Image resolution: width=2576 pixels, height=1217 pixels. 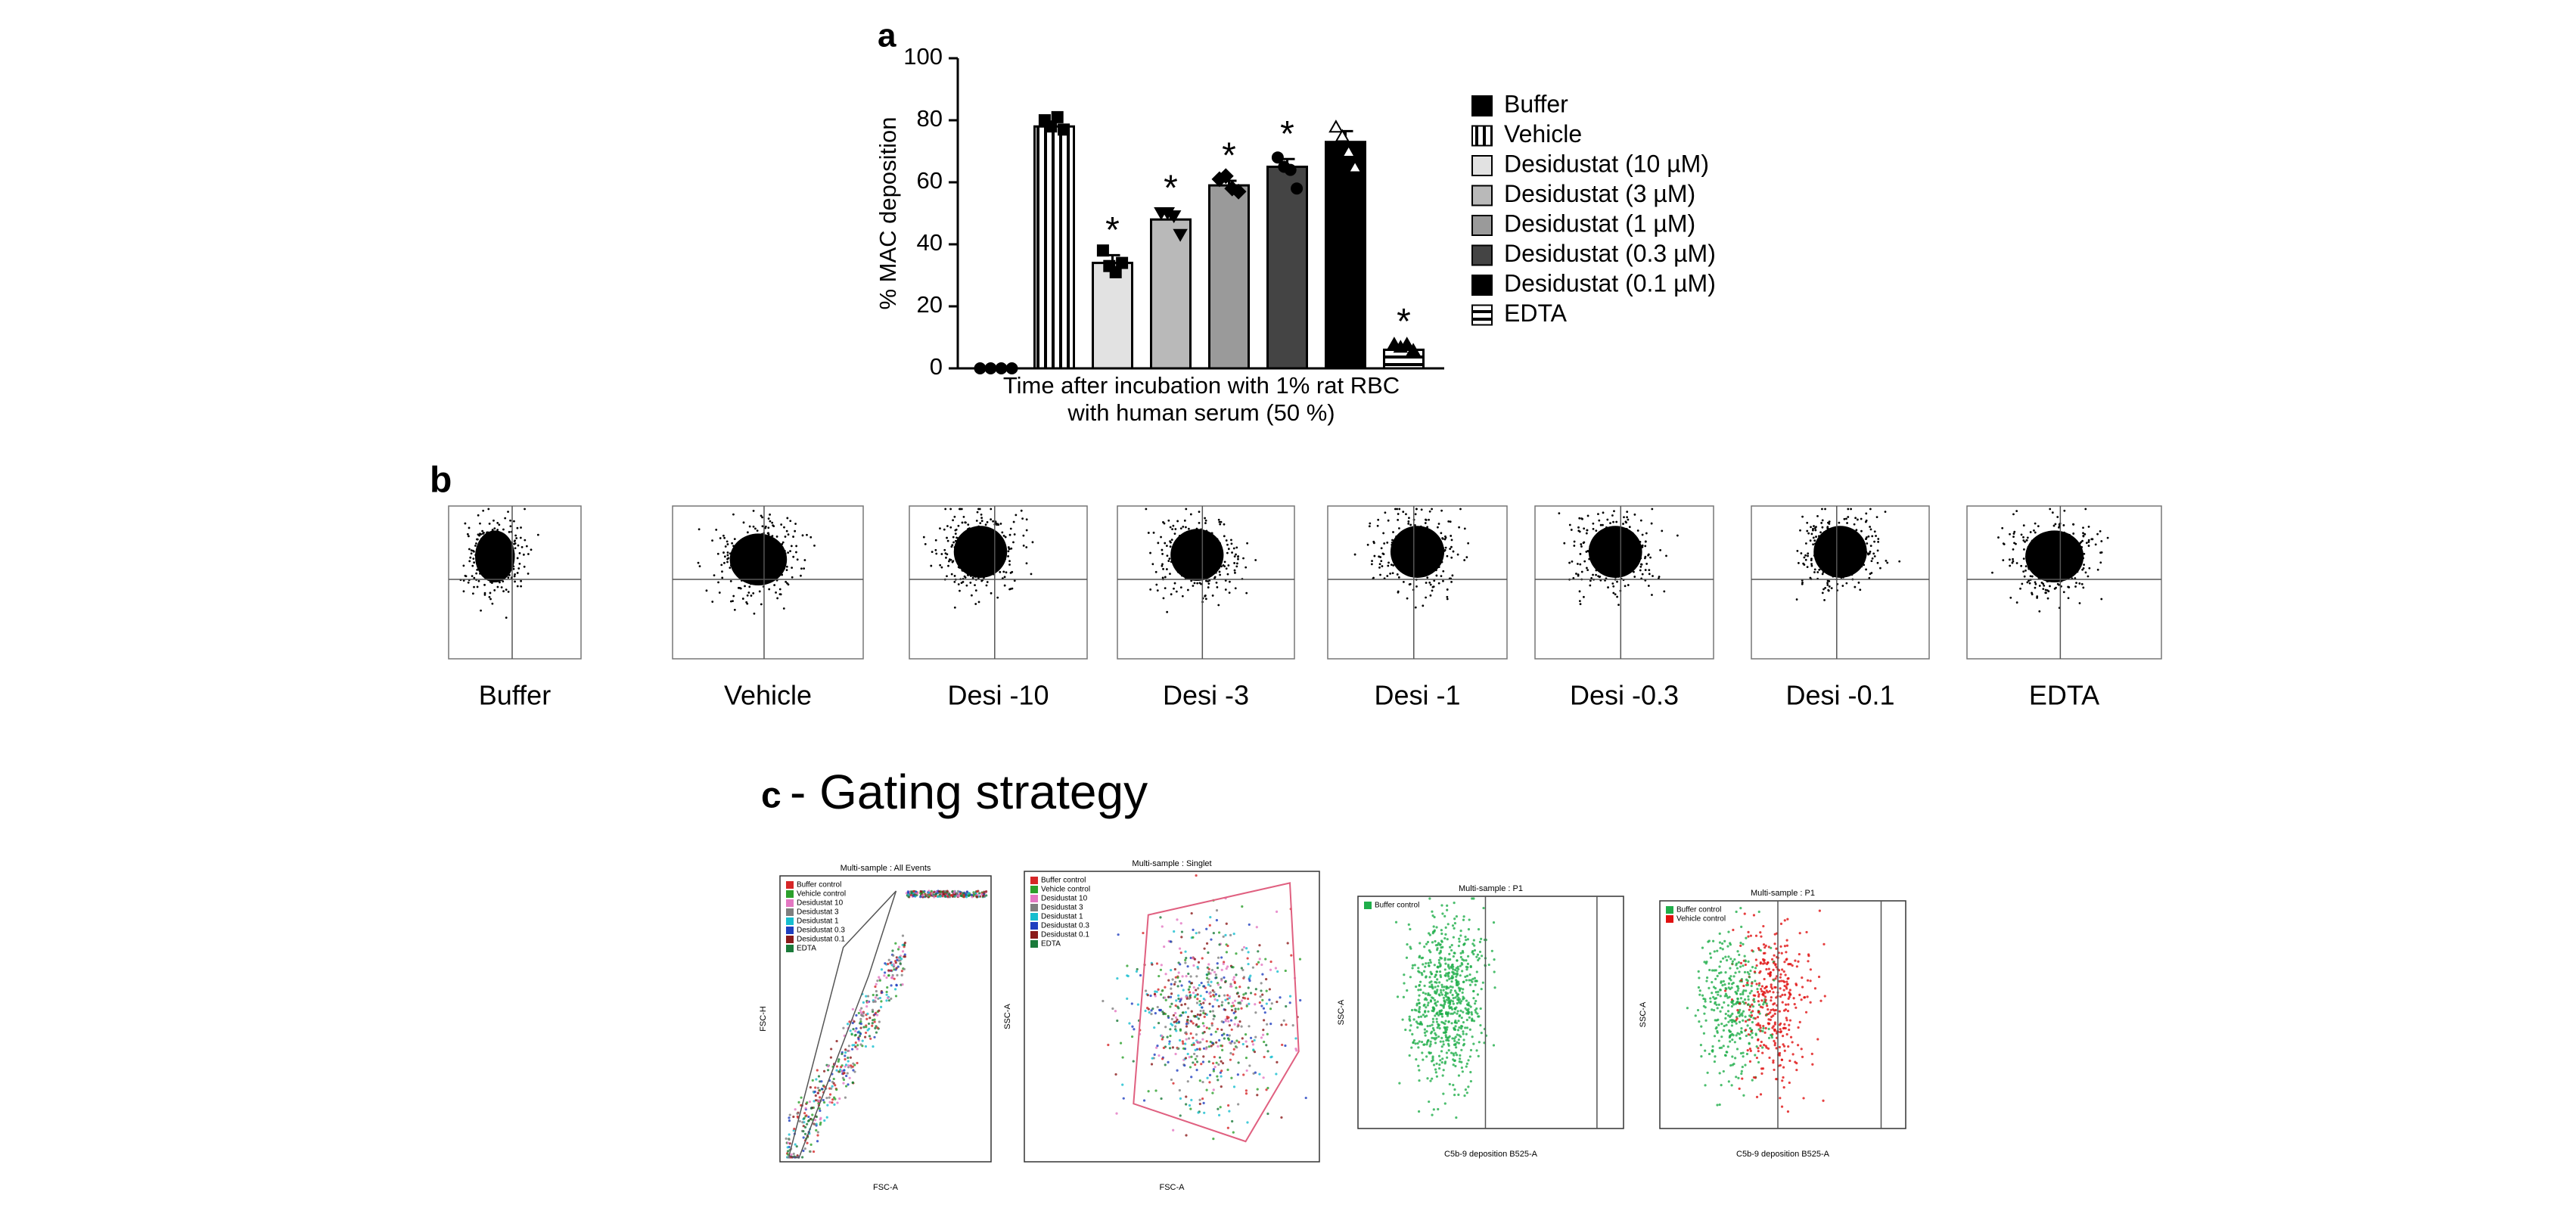 I want to click on legend-swatch, so click(x=1034, y=926).